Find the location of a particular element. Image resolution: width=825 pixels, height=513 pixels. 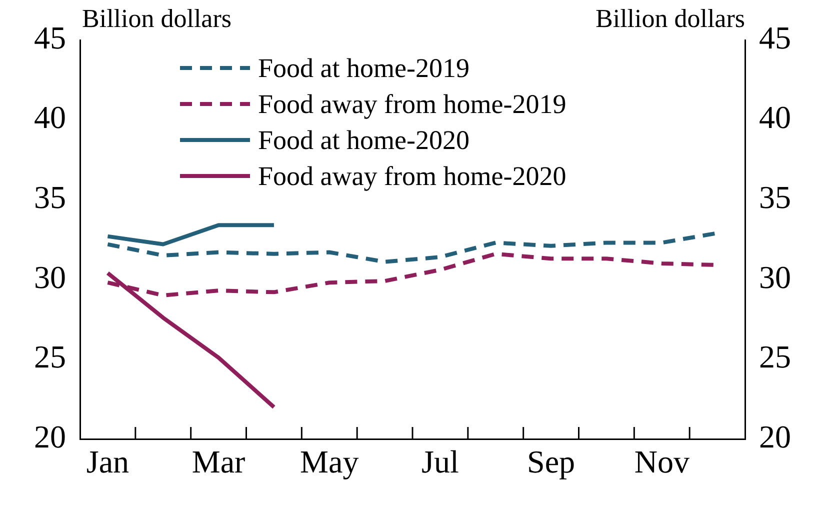

y2-tick-label: 40 is located at coordinates (775, 117).